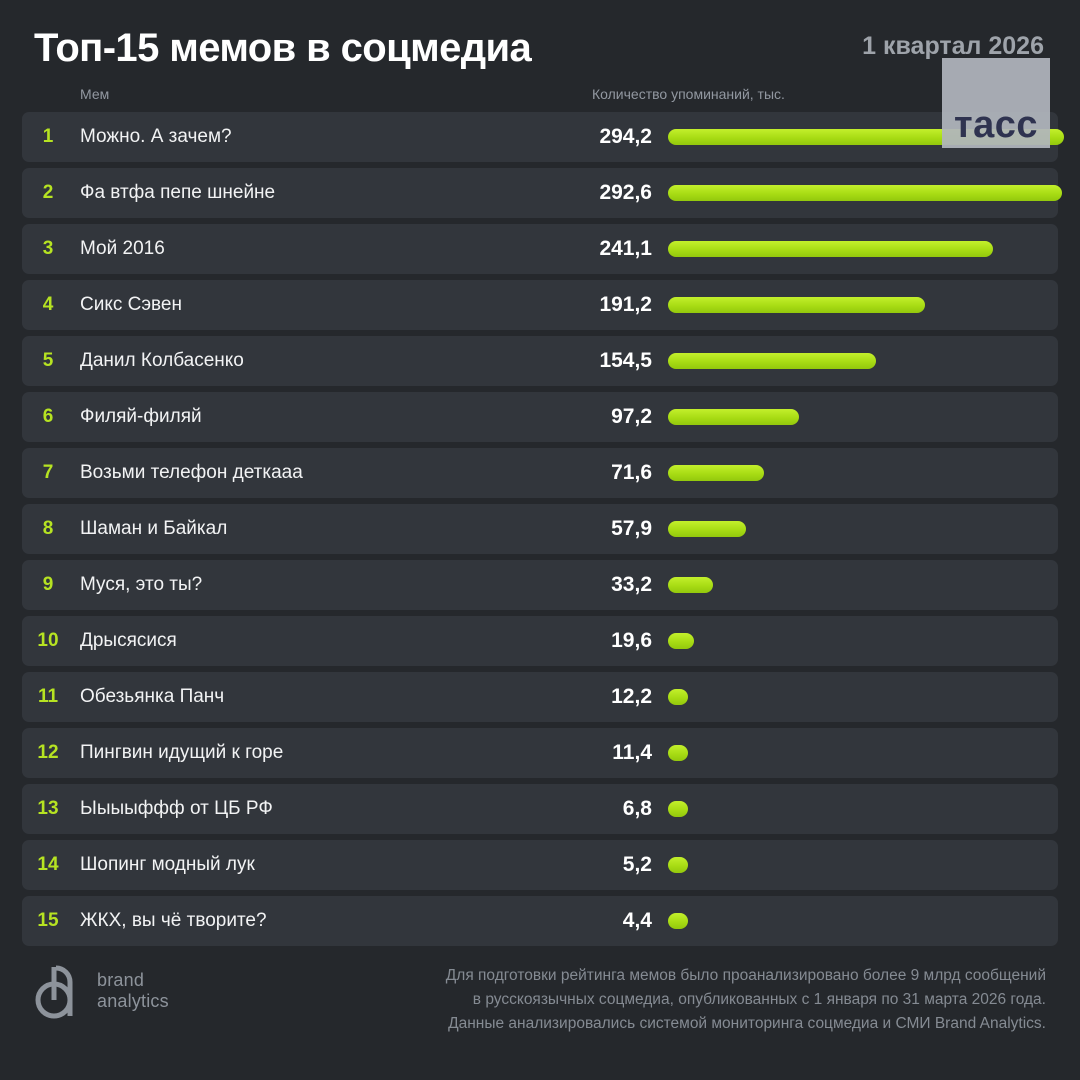 Image resolution: width=1080 pixels, height=1080 pixels. What do you see at coordinates (540, 697) in the screenshot?
I see `table-row: 11 Обезьянка Панч 12,2` at bounding box center [540, 697].